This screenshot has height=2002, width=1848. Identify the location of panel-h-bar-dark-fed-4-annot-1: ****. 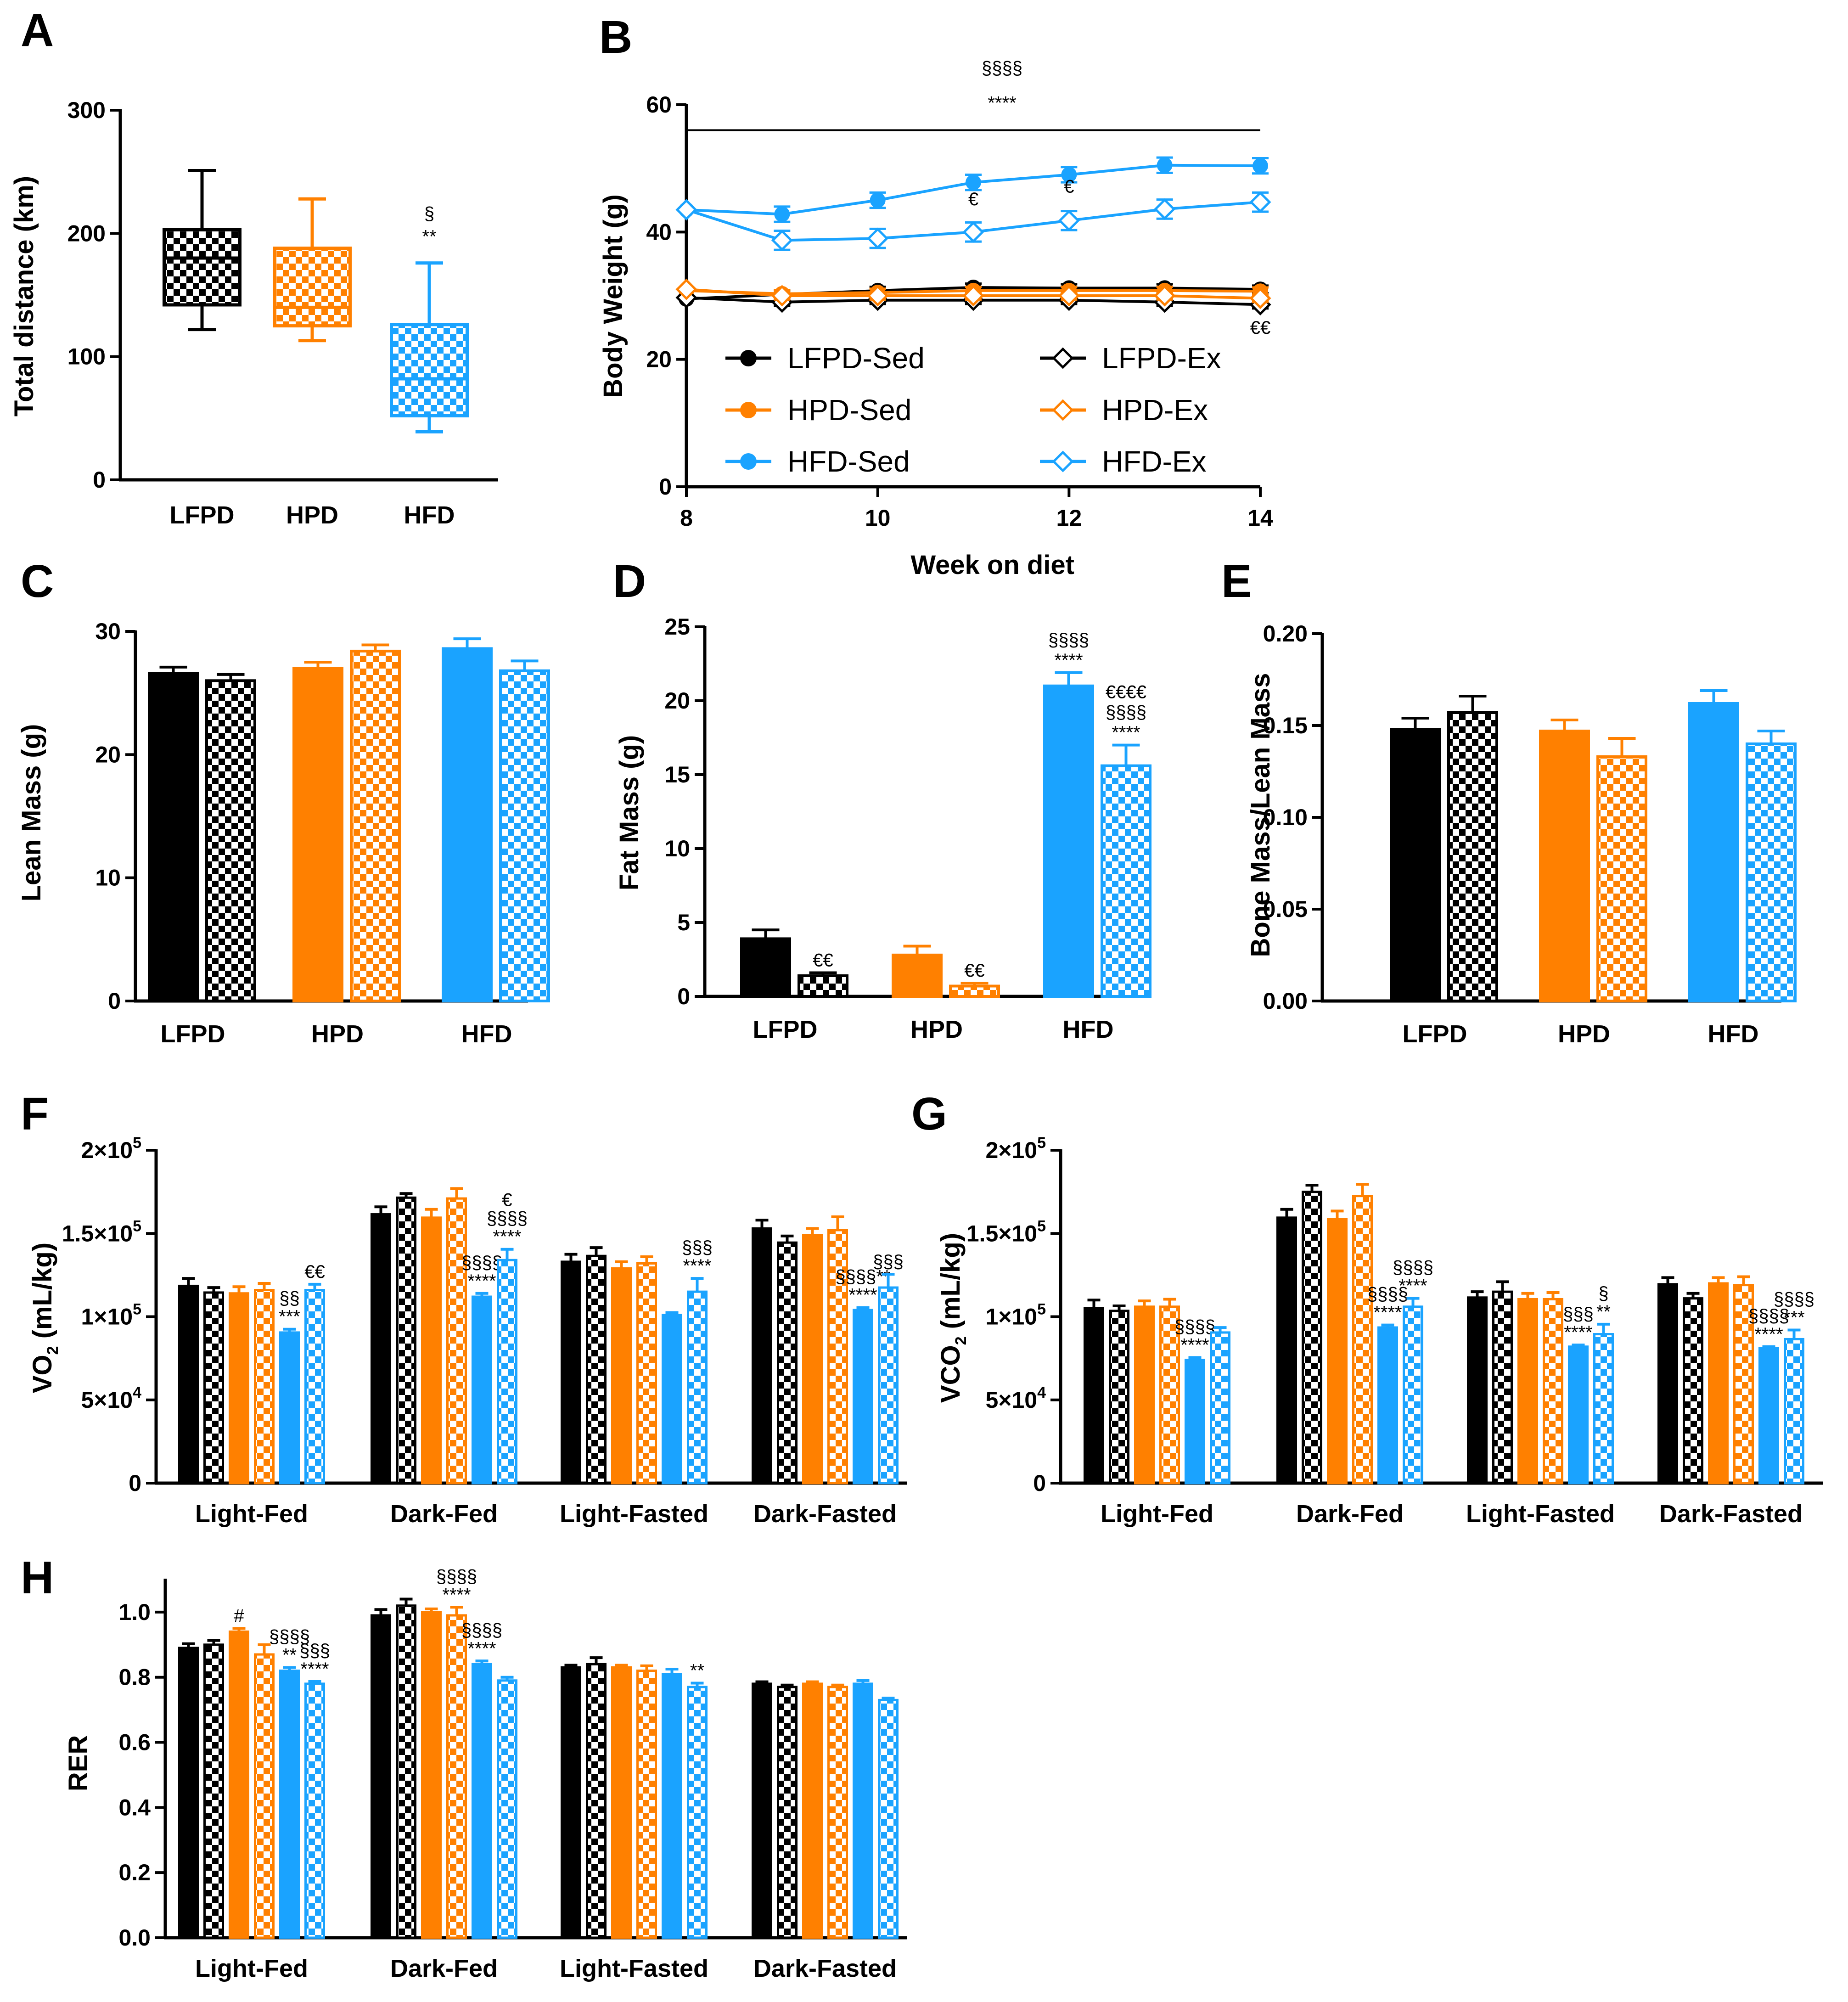
(481, 1648).